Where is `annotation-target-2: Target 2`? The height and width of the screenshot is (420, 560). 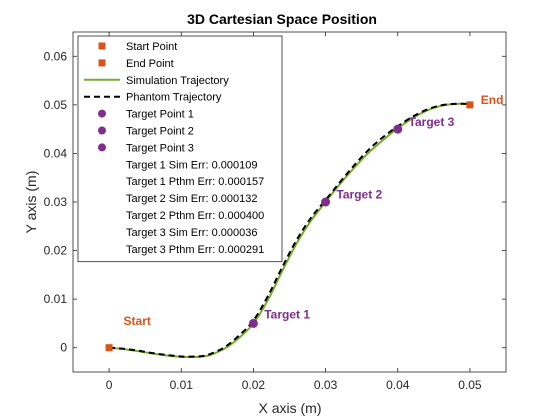
annotation-target-2: Target 2 is located at coordinates (359, 195).